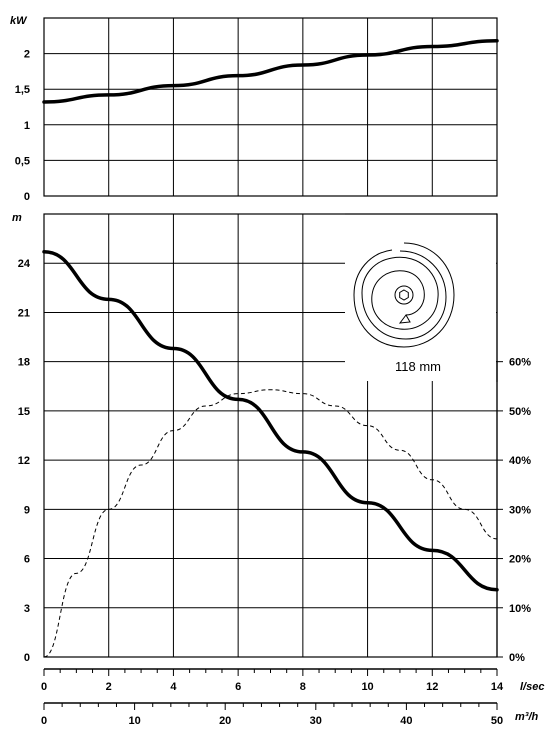 The height and width of the screenshot is (734, 550). I want to click on head-y-axis: 0 3 6 9 12 15 18 21 24, so click(24, 461).